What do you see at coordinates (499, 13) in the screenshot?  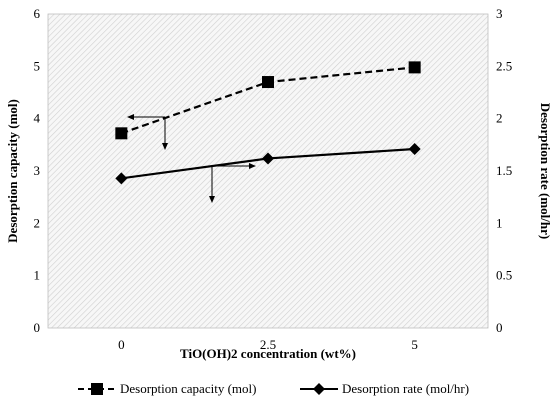 I see `y2-tick-label: 3` at bounding box center [499, 13].